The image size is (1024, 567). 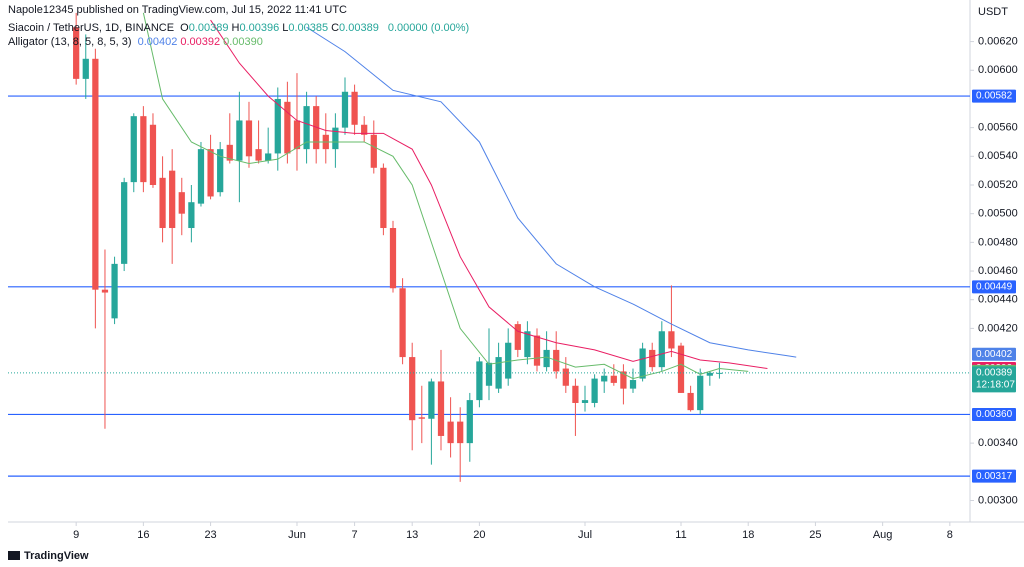 I want to click on ohlc-key: H, so click(x=235, y=28).